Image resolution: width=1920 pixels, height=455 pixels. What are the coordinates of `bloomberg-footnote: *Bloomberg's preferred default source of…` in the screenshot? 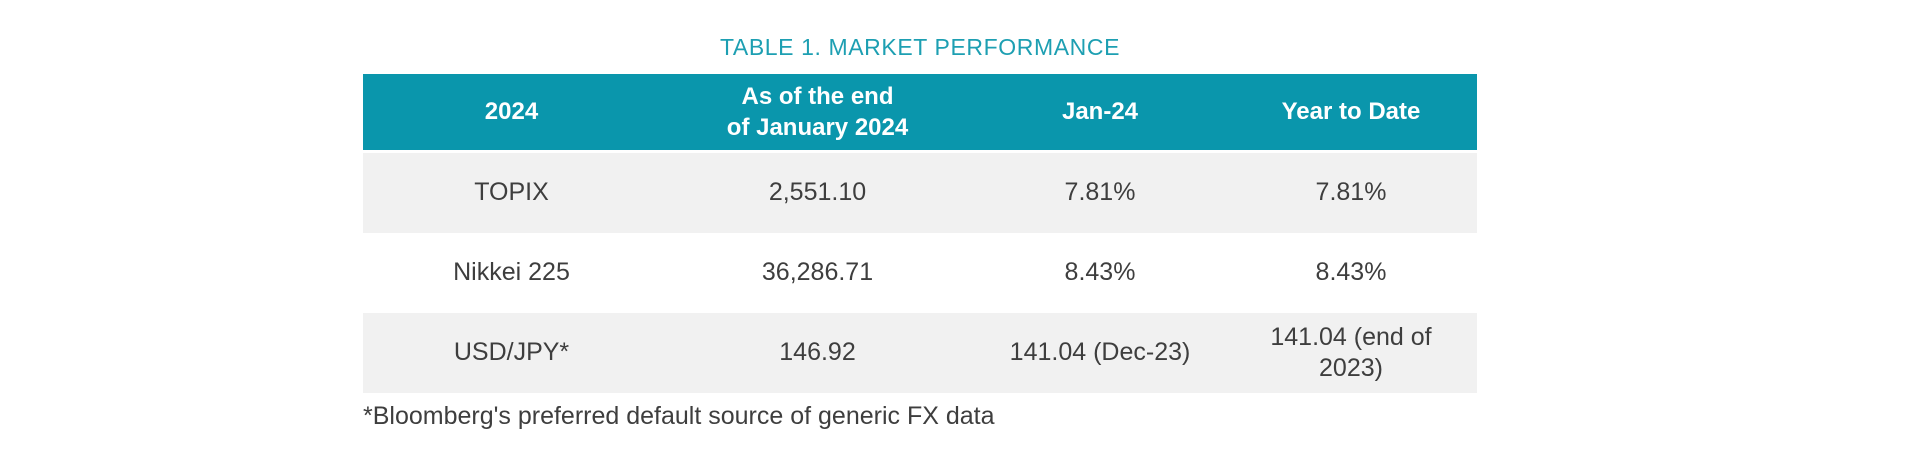 It's located at (679, 416).